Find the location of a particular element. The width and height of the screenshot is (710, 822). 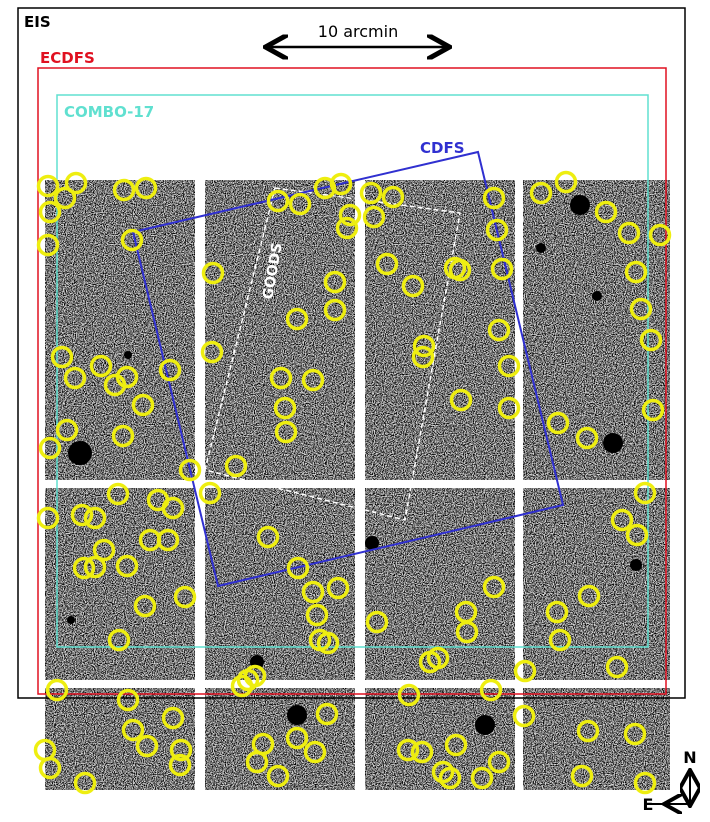

scale-label: 10 arcmin is located at coordinates (358, 31).